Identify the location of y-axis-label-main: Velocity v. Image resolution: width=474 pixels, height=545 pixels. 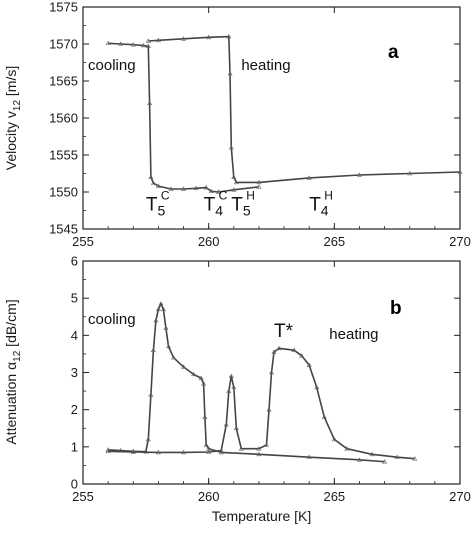
(11, 140).